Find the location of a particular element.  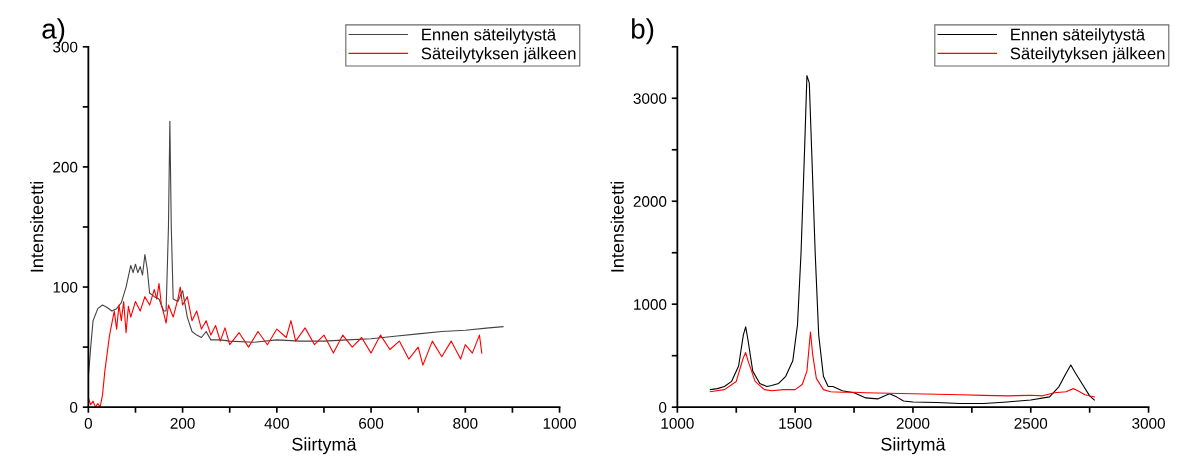

y-tick-label: 3000 is located at coordinates (650, 98).